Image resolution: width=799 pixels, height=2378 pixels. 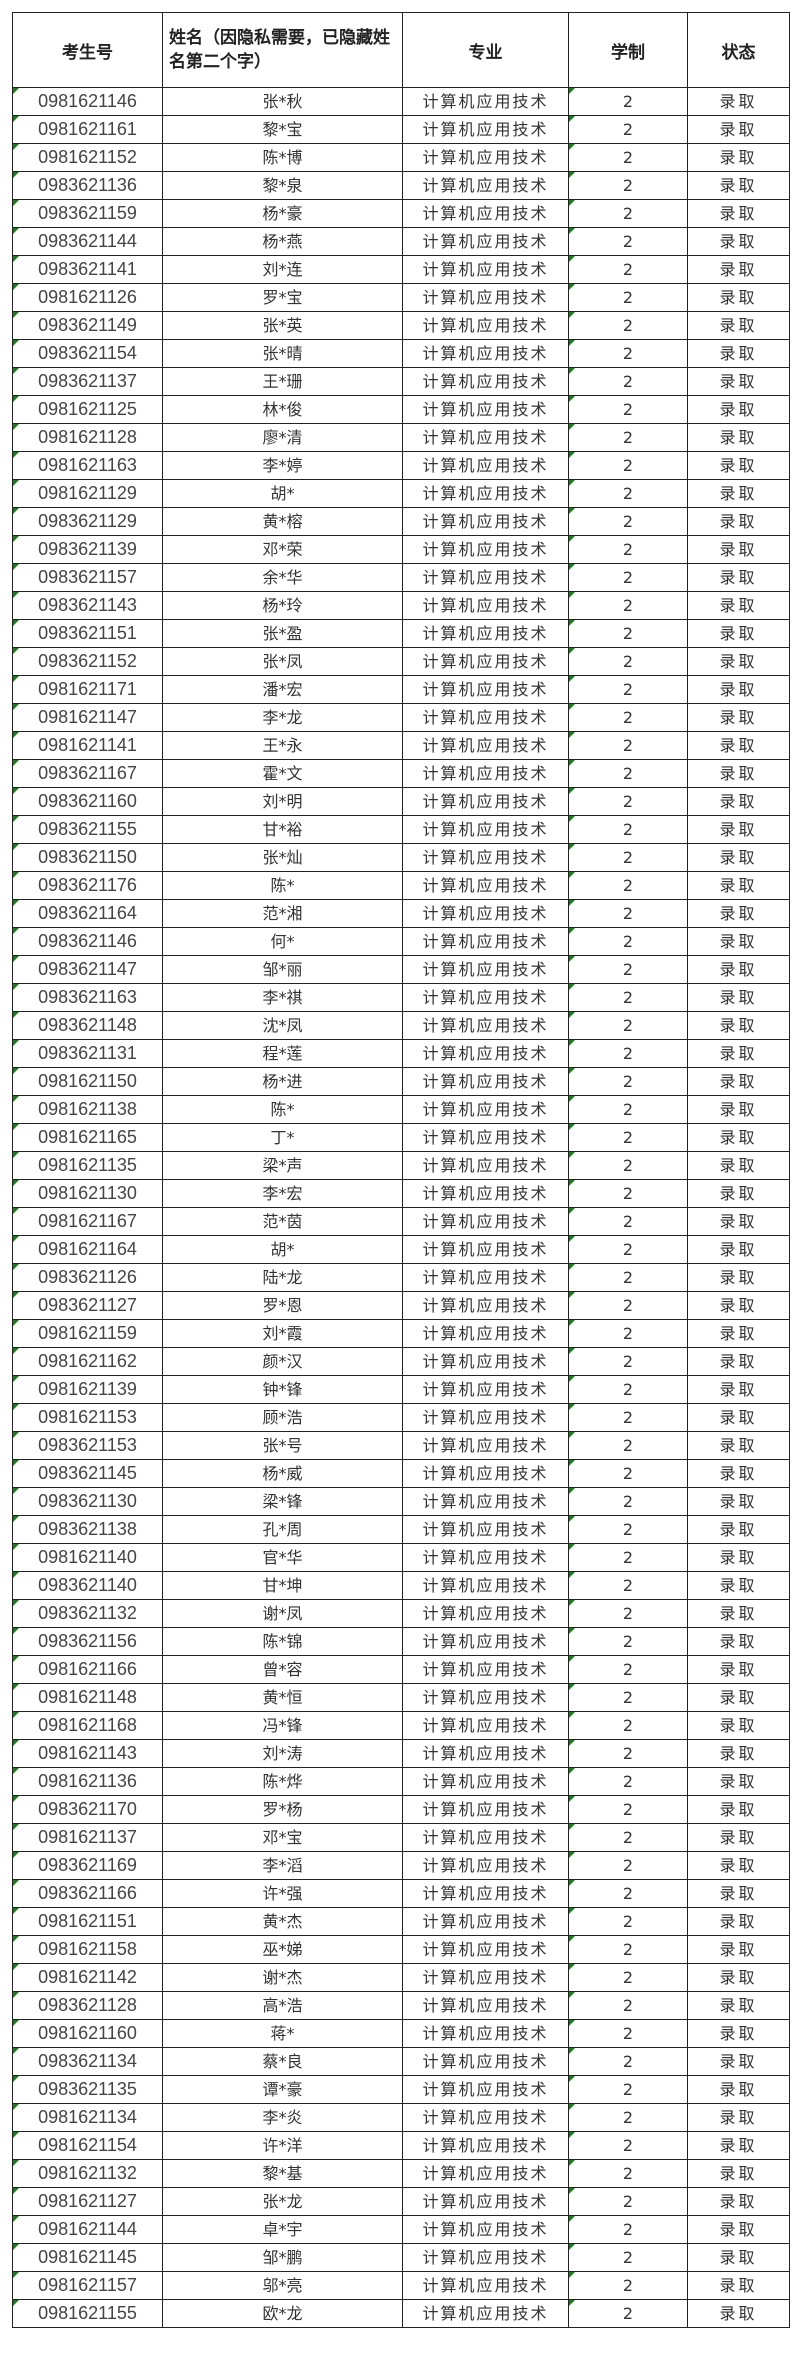 What do you see at coordinates (282, 997) in the screenshot?
I see `name-cell: 李*祺` at bounding box center [282, 997].